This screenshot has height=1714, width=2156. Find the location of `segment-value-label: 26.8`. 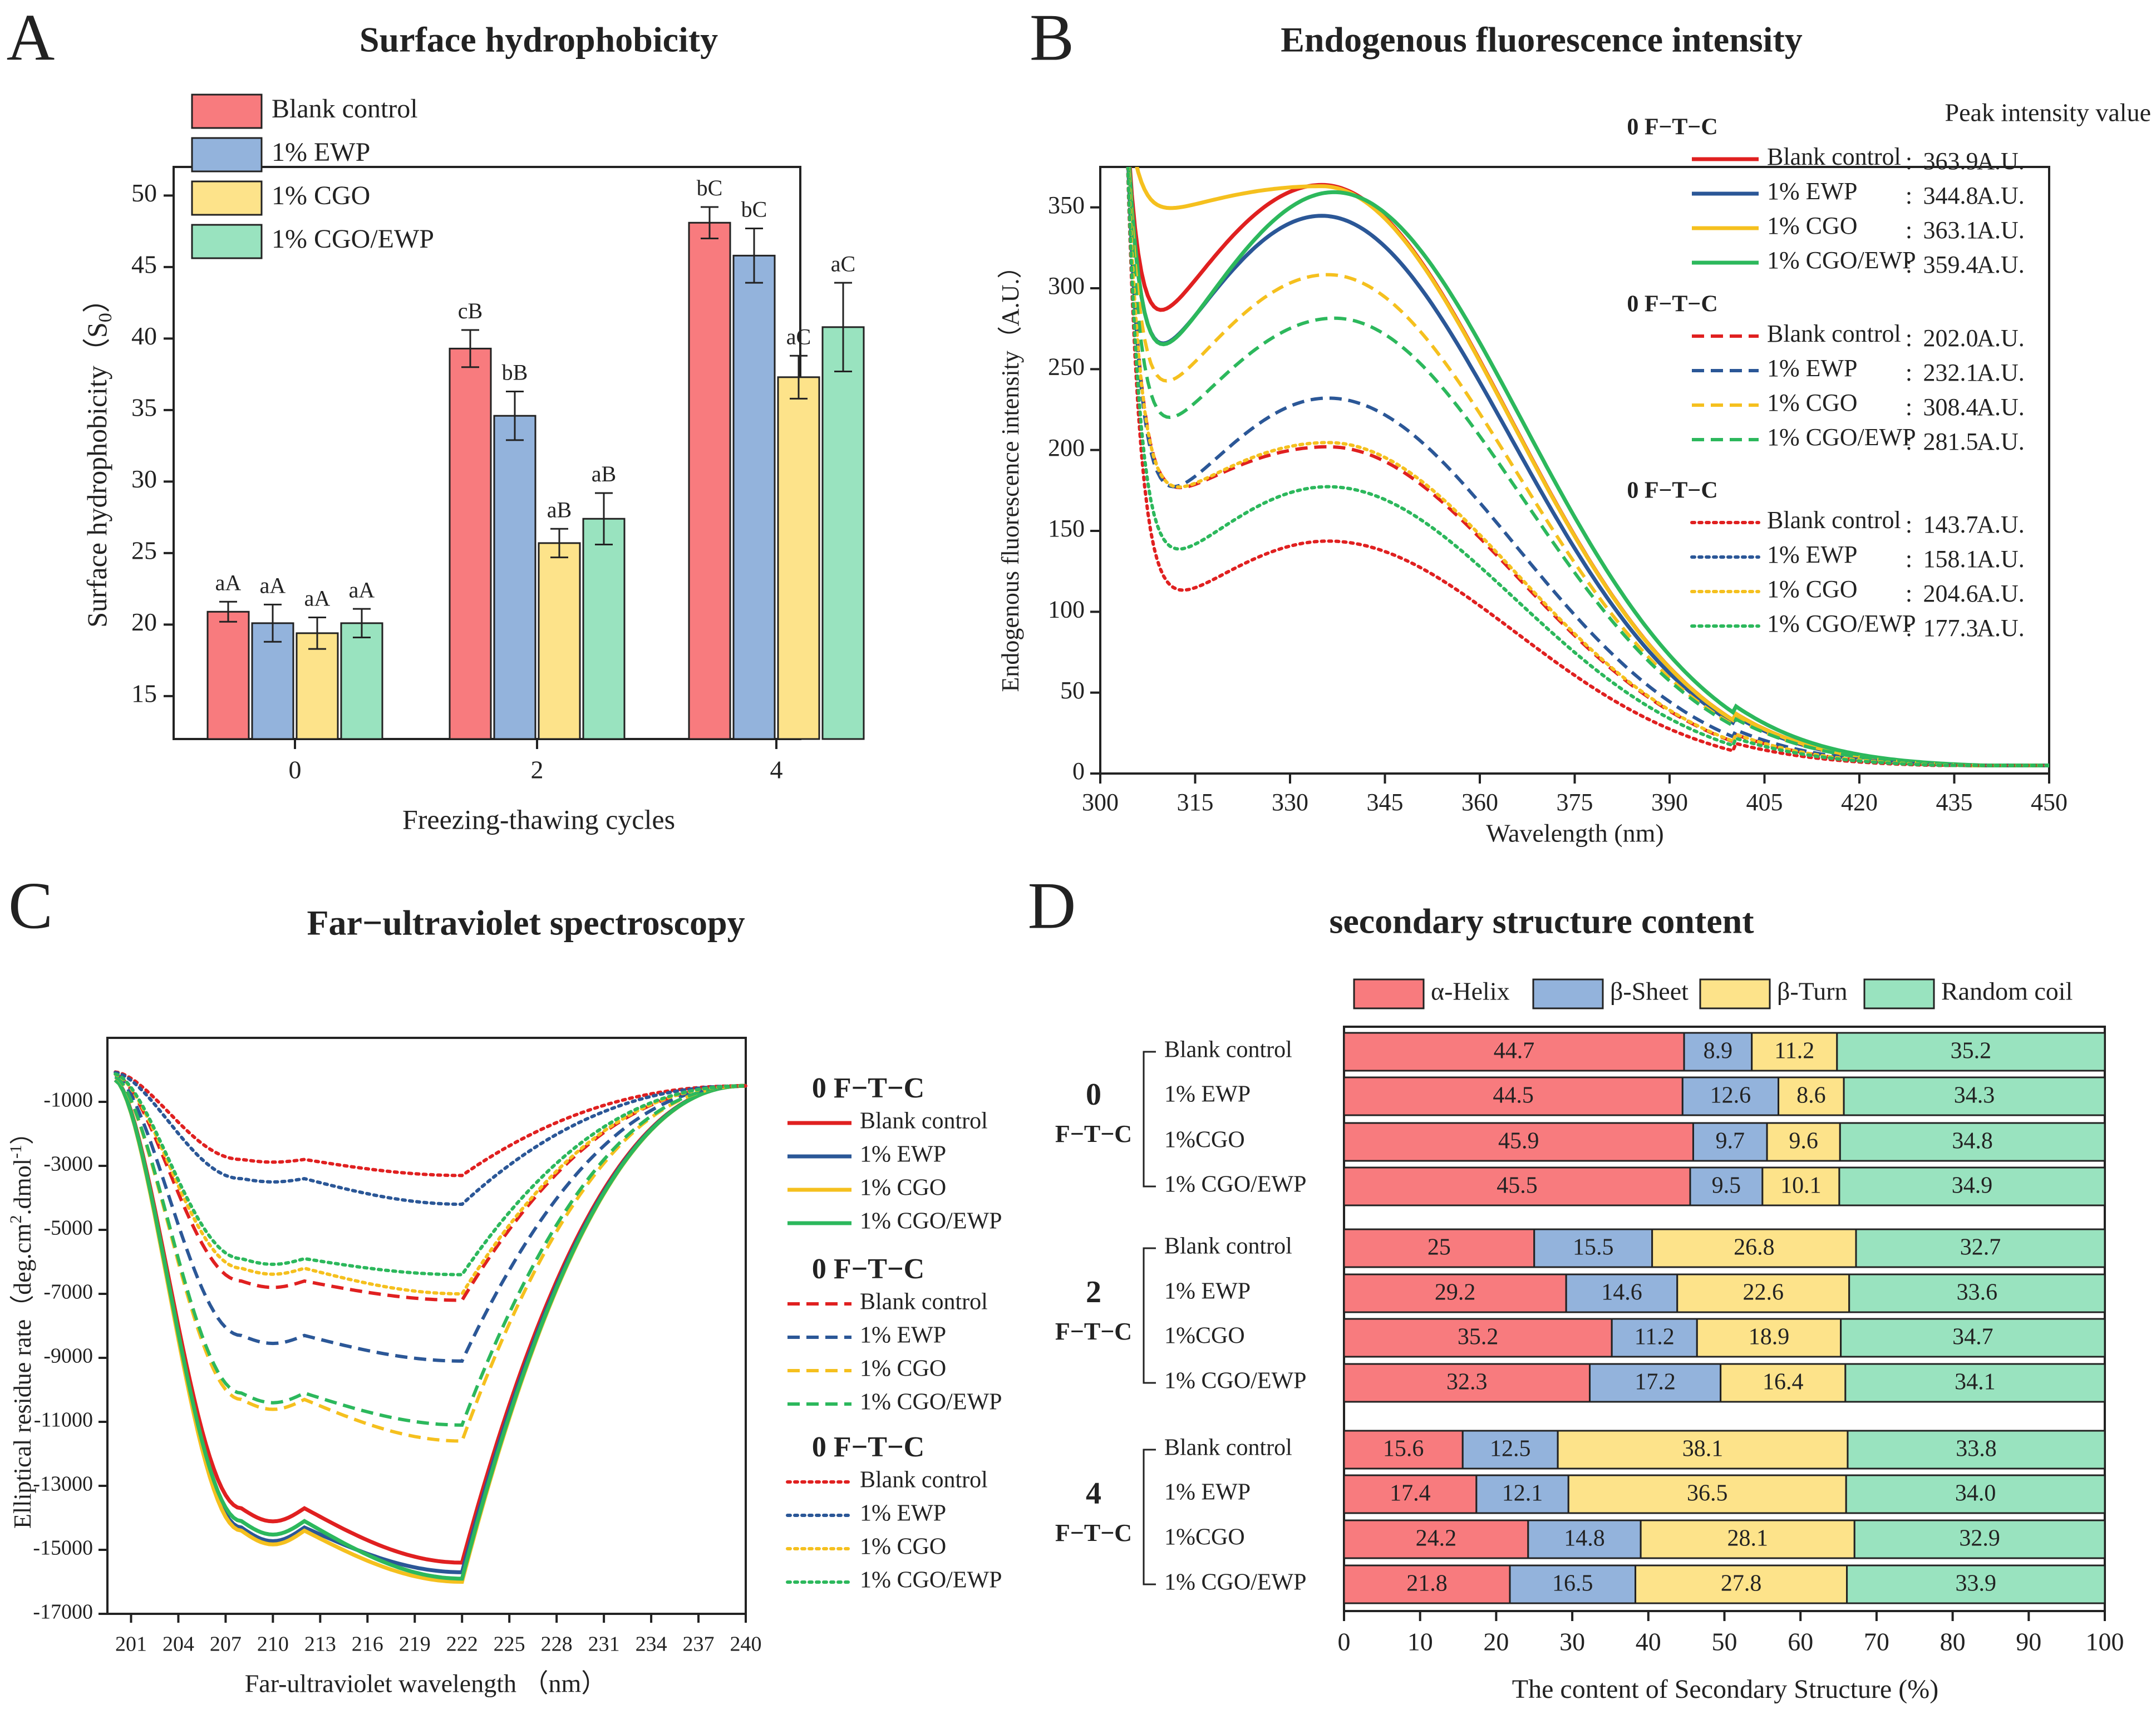

segment-value-label: 26.8 is located at coordinates (1754, 1247).